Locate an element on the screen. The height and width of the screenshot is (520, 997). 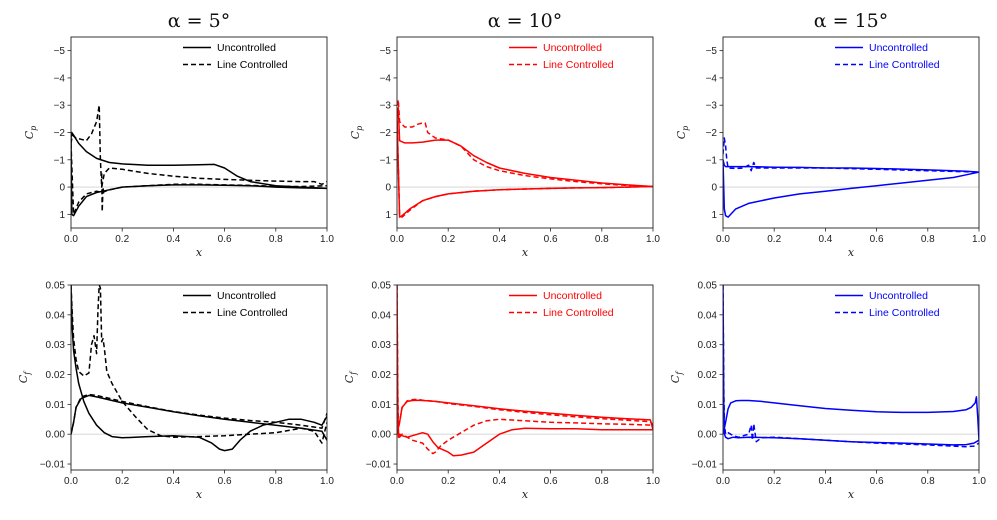
column-title-alpha-5: α = 5° is located at coordinates (199, 21).